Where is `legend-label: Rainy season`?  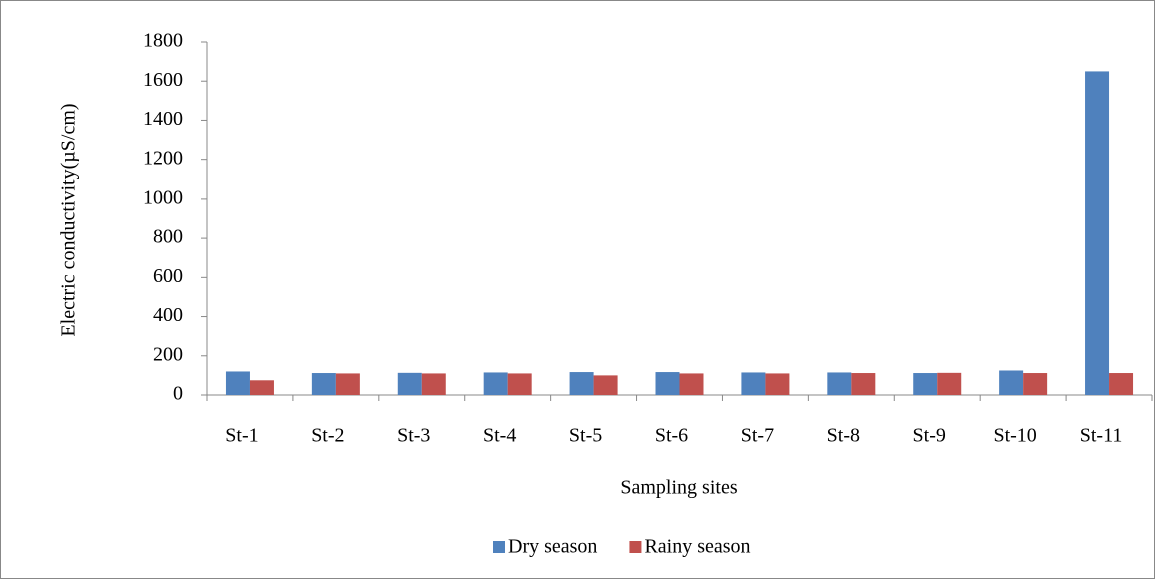
legend-label: Rainy season is located at coordinates (697, 547).